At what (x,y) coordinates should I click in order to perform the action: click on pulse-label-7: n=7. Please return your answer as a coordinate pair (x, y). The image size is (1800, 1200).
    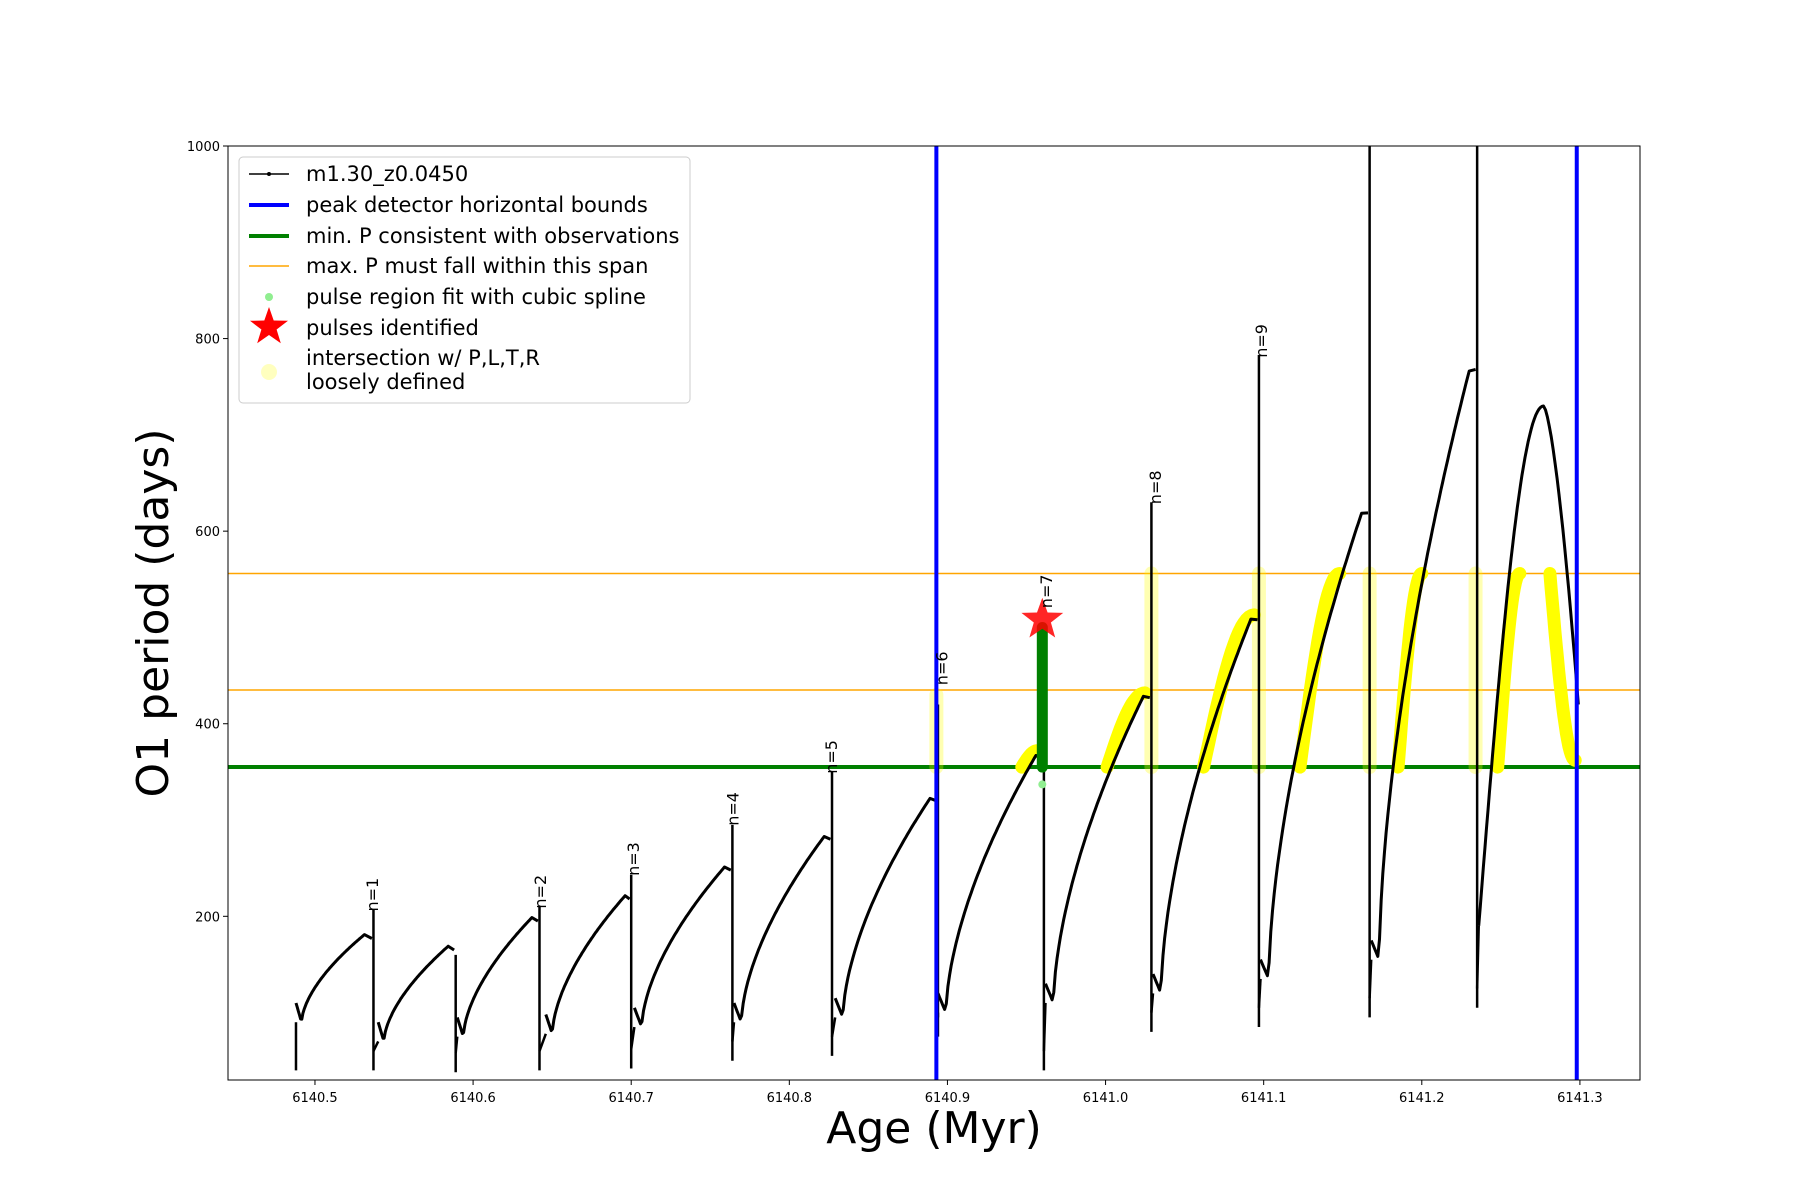
    Looking at the image, I should click on (1046, 591).